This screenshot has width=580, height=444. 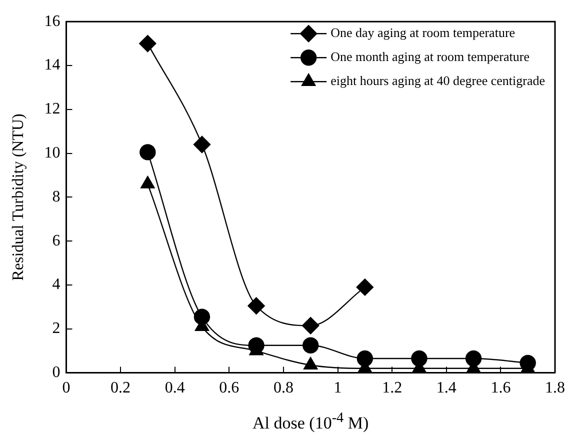 What do you see at coordinates (56, 241) in the screenshot?
I see `y-tick-label: 6` at bounding box center [56, 241].